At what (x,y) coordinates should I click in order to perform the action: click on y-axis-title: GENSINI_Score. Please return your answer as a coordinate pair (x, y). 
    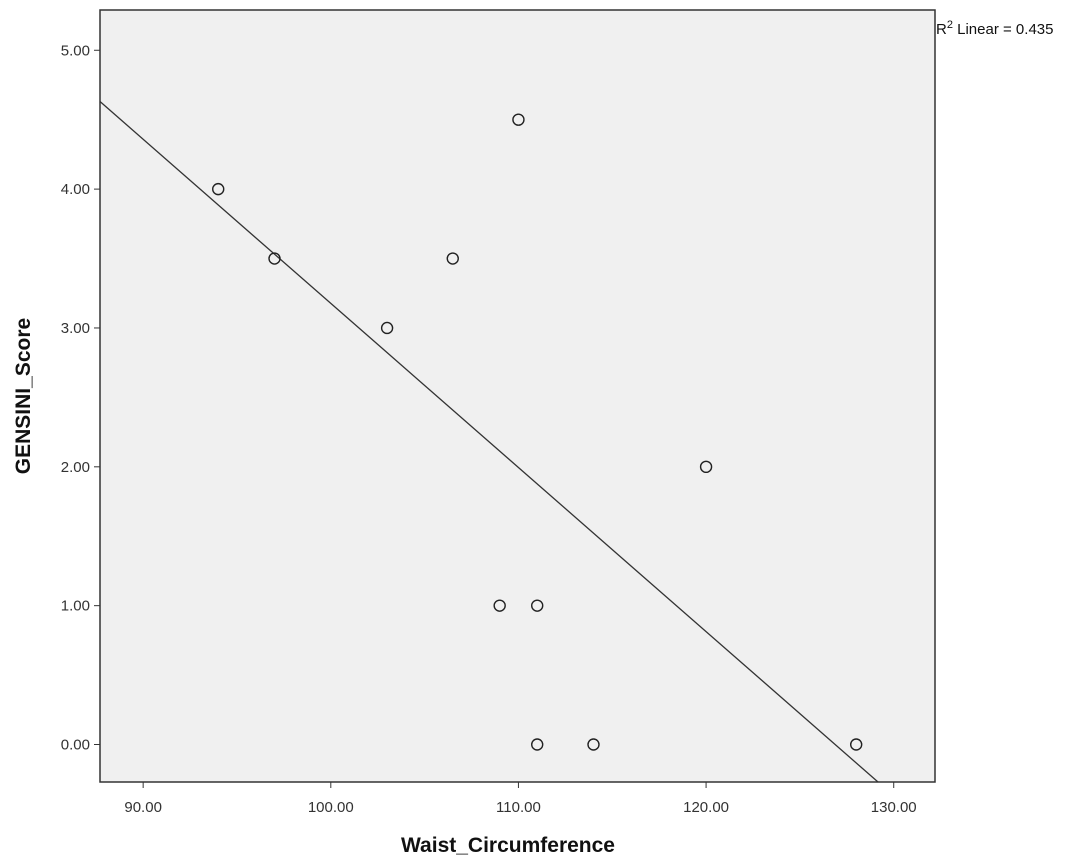
    Looking at the image, I should click on (23, 396).